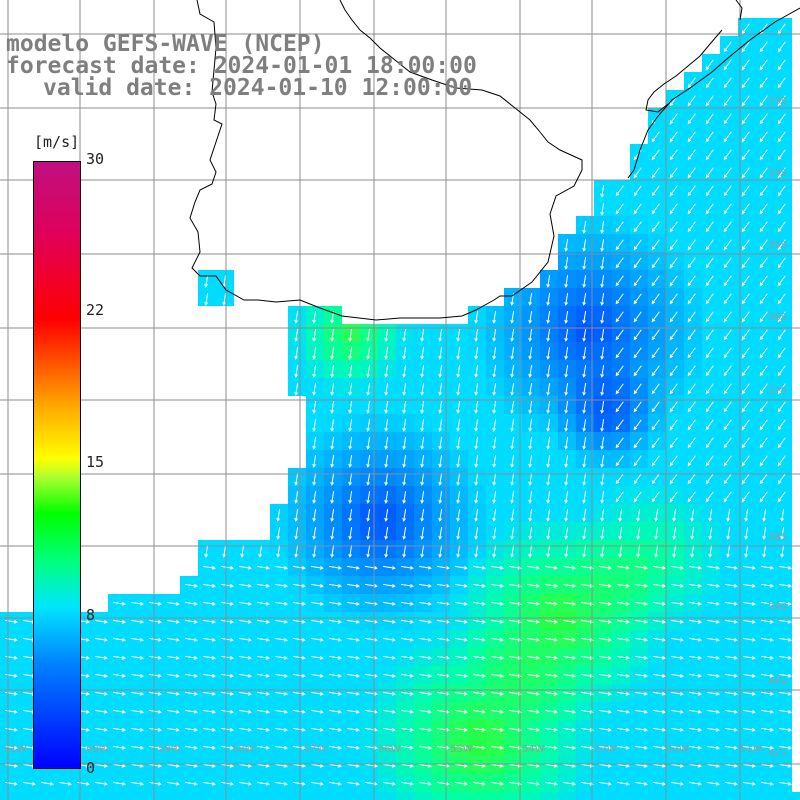 Image resolution: width=800 pixels, height=800 pixels. I want to click on title-forecast-date: forecast date: 2024-01-01 18:00:00, so click(241, 66).